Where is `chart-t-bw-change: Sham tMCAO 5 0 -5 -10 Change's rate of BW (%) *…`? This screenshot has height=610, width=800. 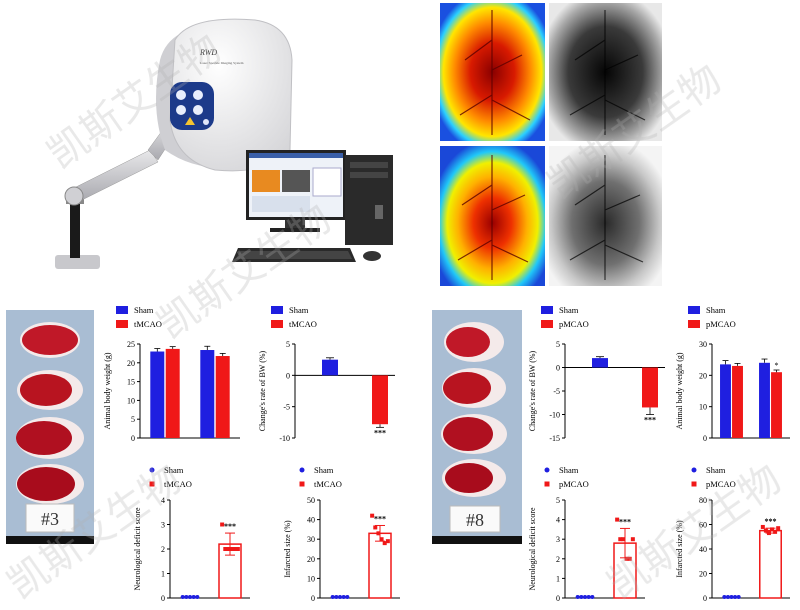 chart-t-bw-change: Sham tMCAO 5 0 -5 -10 Change's rate of BW (%) *… is located at coordinates (326, 374).